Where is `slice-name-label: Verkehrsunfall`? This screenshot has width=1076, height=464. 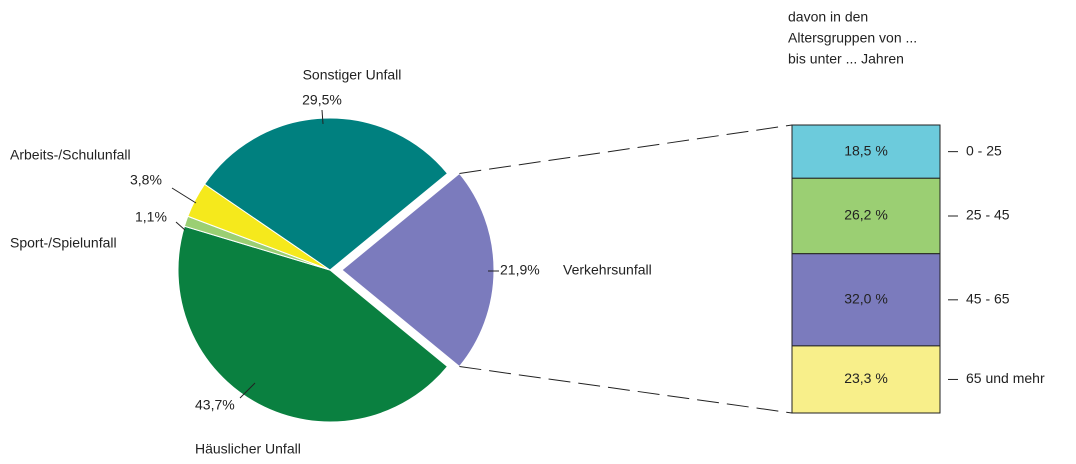 slice-name-label: Verkehrsunfall is located at coordinates (607, 270).